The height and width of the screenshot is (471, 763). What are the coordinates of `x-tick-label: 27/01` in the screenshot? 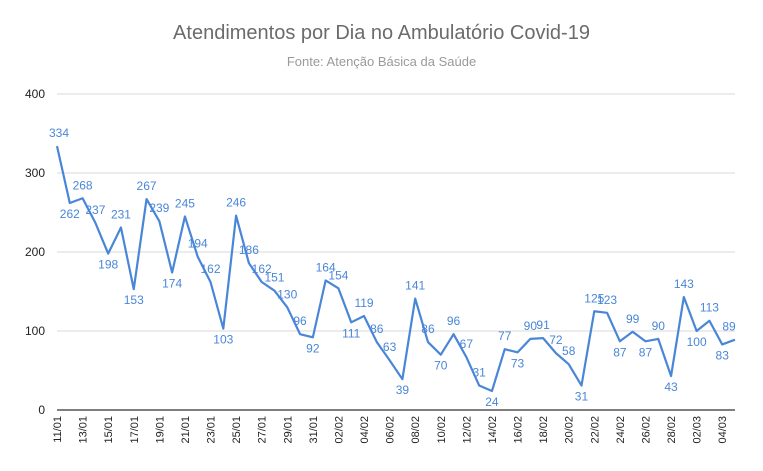 It's located at (263, 430).